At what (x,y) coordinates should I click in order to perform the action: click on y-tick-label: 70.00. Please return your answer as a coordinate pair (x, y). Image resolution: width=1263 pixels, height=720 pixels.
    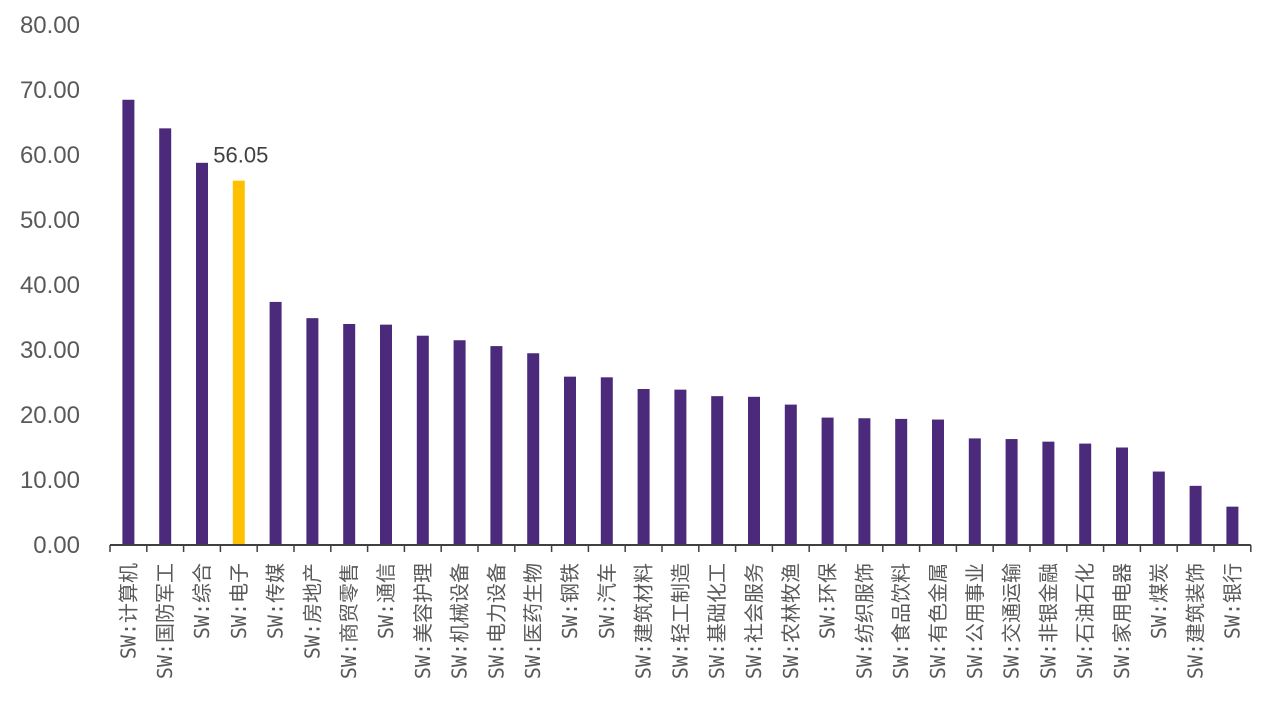
    Looking at the image, I should click on (50, 90).